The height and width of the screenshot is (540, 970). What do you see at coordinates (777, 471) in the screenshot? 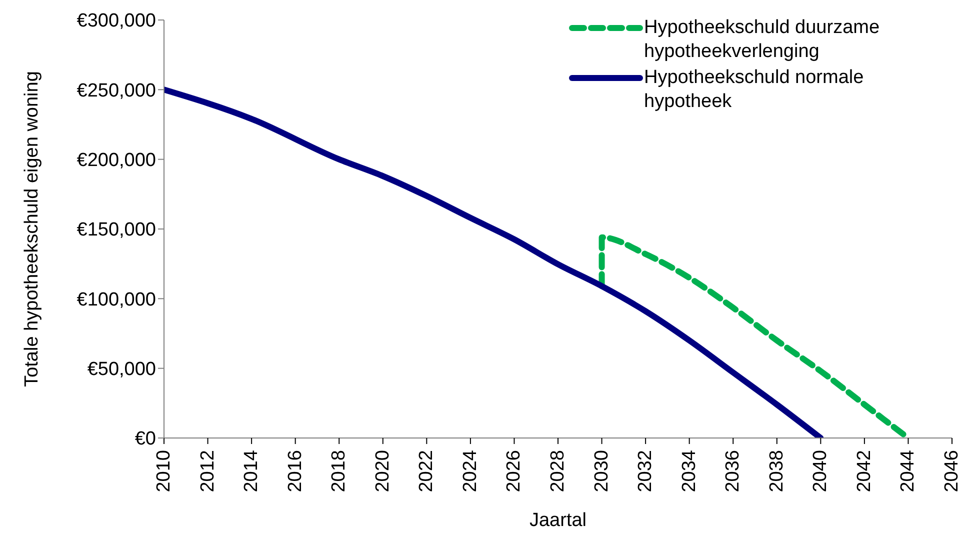
I see `x-tick-label: 2038` at bounding box center [777, 471].